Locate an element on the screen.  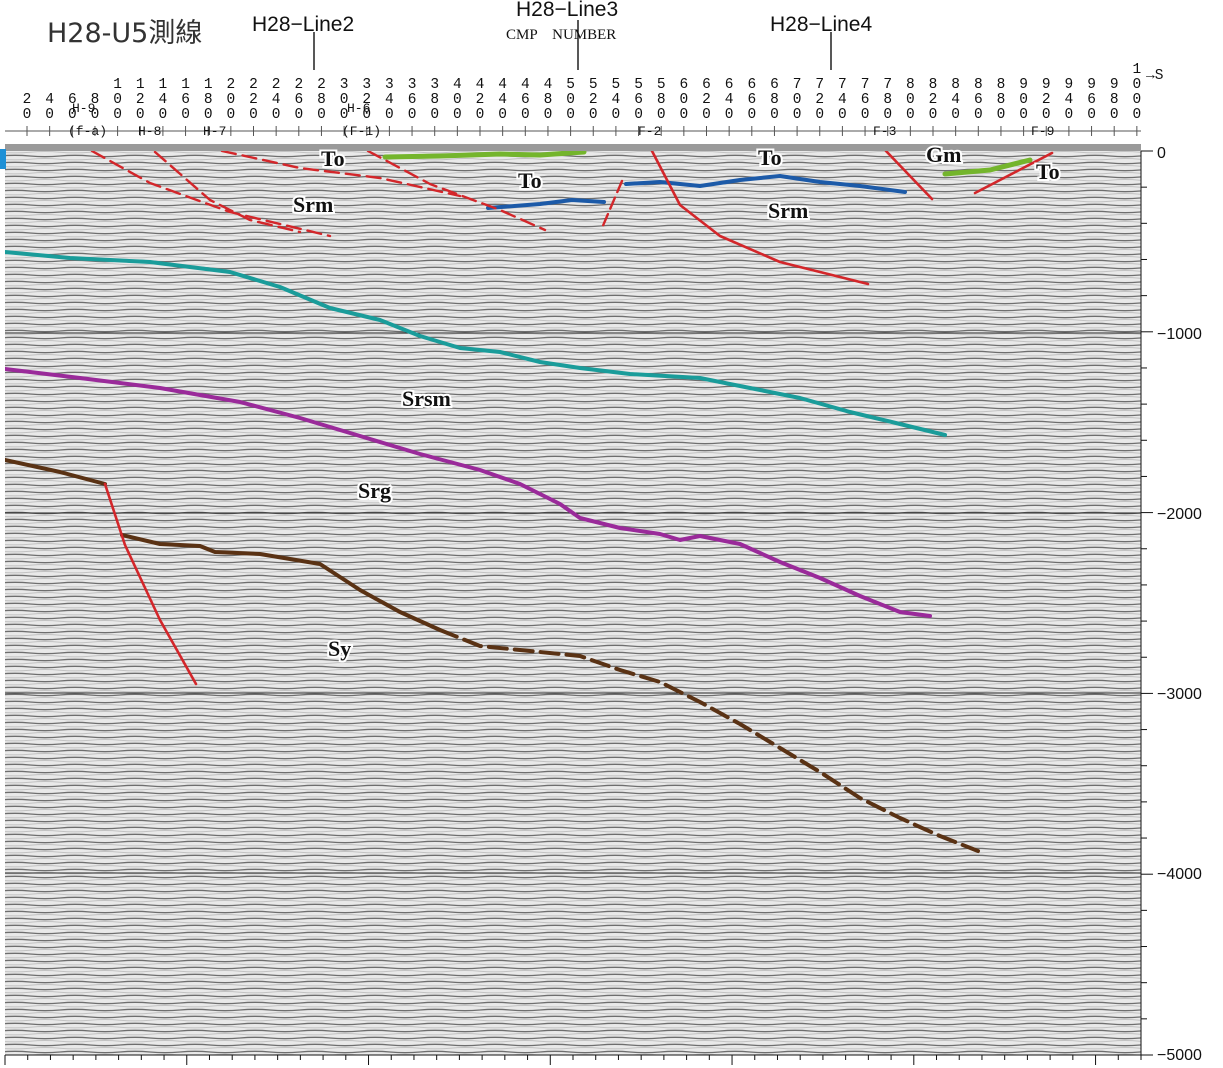
left-edge-marker is located at coordinates (3, 159).